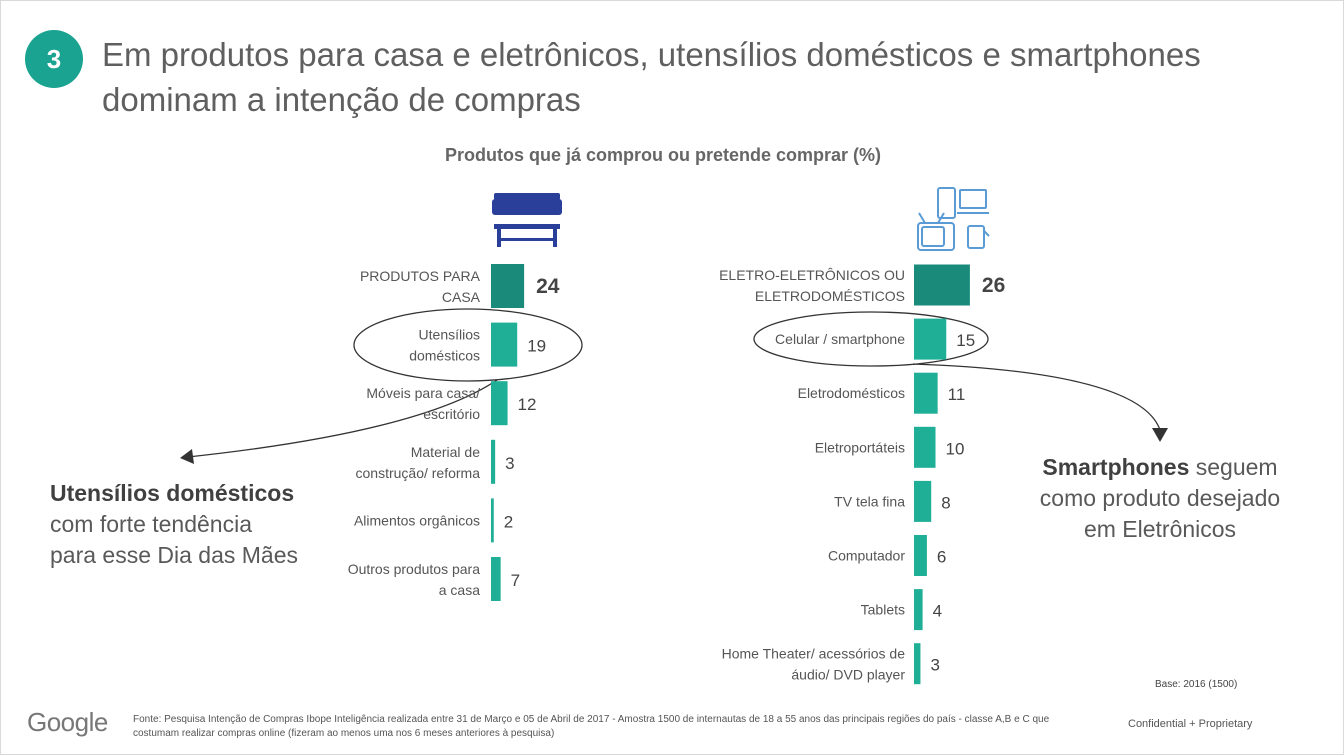 The image size is (1344, 755). What do you see at coordinates (1233, 467) in the screenshot?
I see `callout-right-rest: seguem` at bounding box center [1233, 467].